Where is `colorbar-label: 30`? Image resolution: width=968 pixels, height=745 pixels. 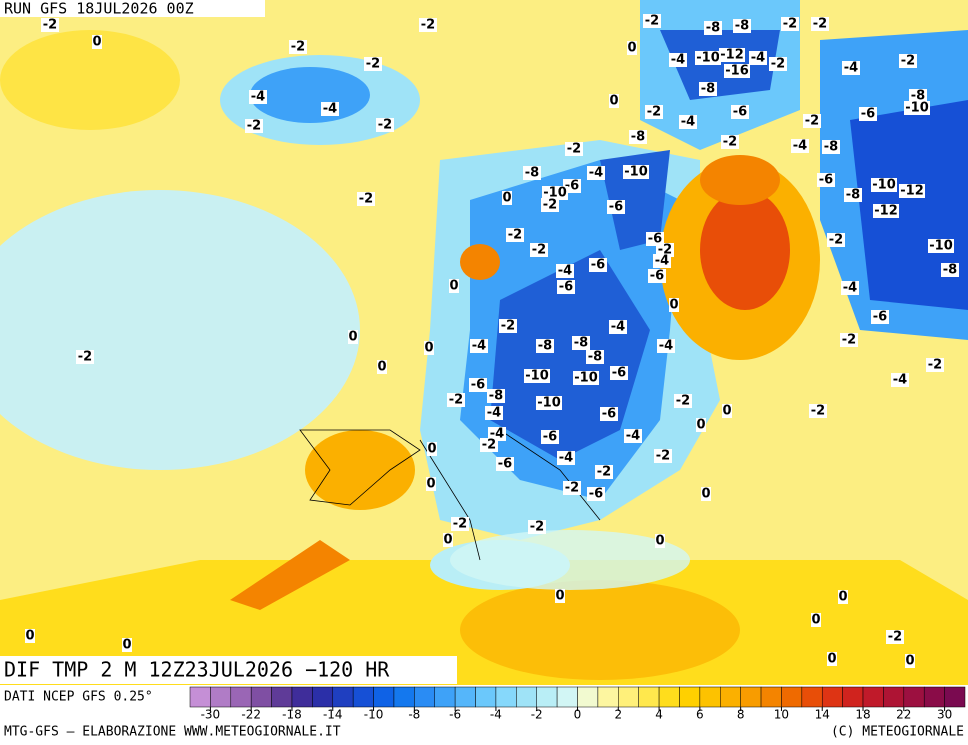
colorbar-label: 30 is located at coordinates (944, 715).